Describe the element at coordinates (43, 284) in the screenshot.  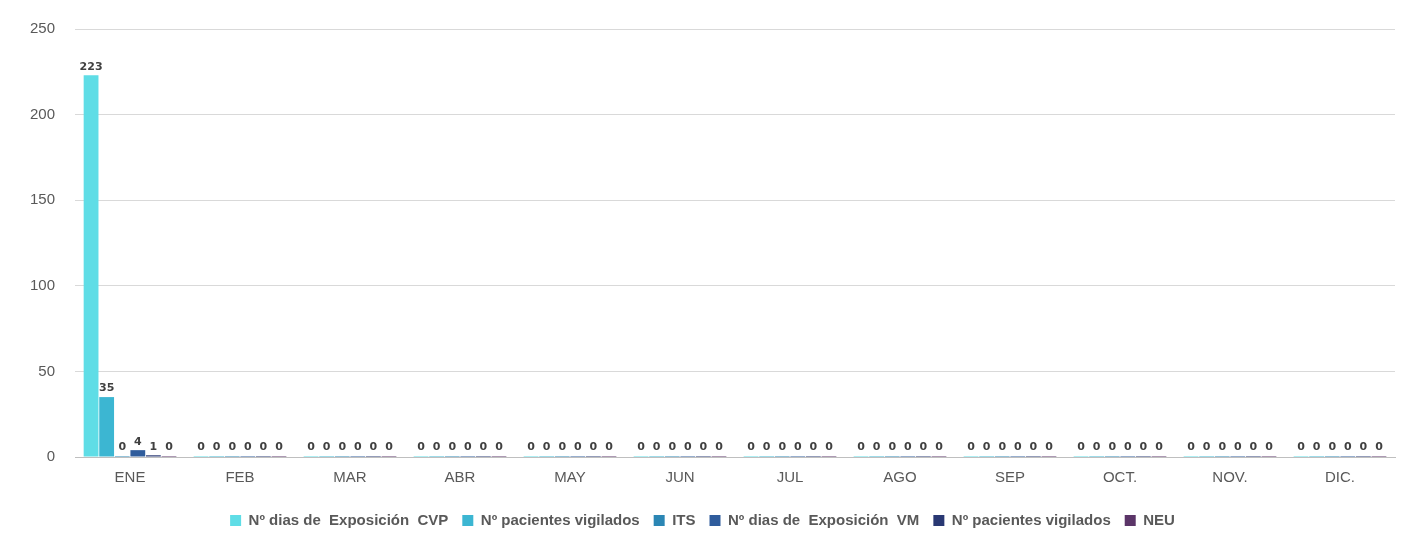
I see `y-tick-label: 100` at that location.